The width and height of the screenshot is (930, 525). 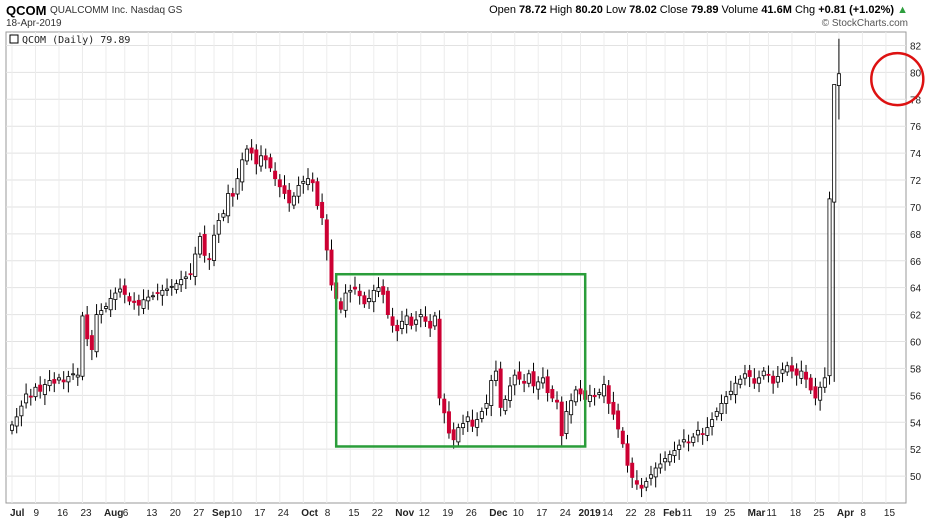 I want to click on x-tick-label: Apr, so click(x=845, y=513).